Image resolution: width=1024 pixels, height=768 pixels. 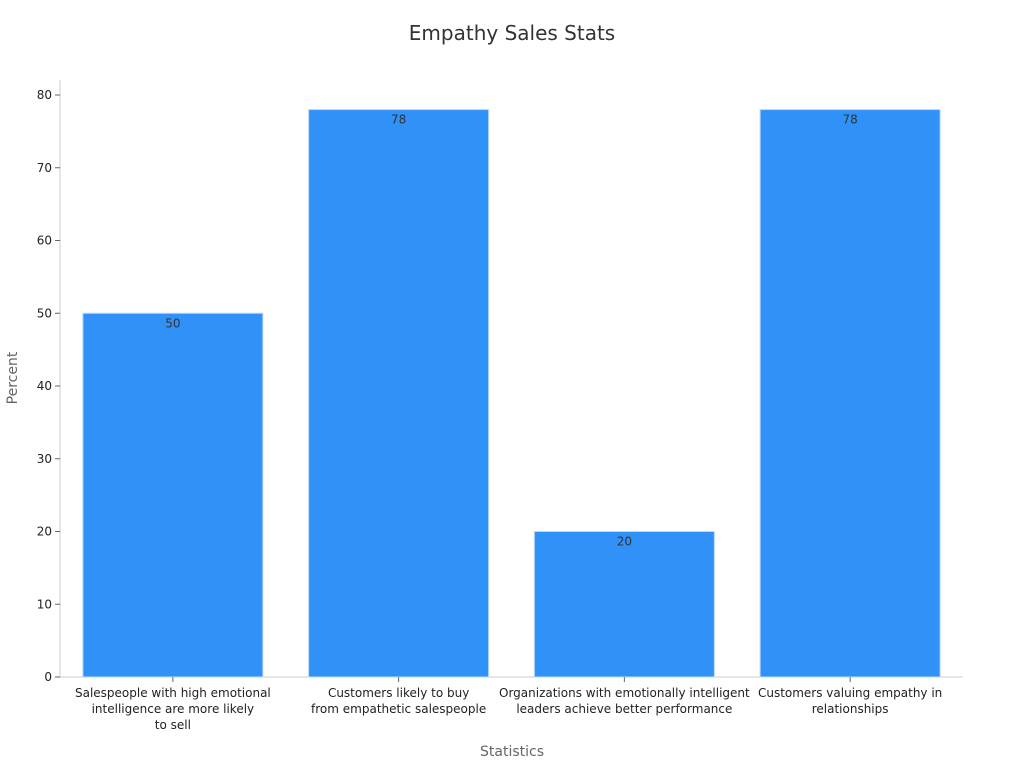 I want to click on y-tick-label: 60, so click(x=44, y=241).